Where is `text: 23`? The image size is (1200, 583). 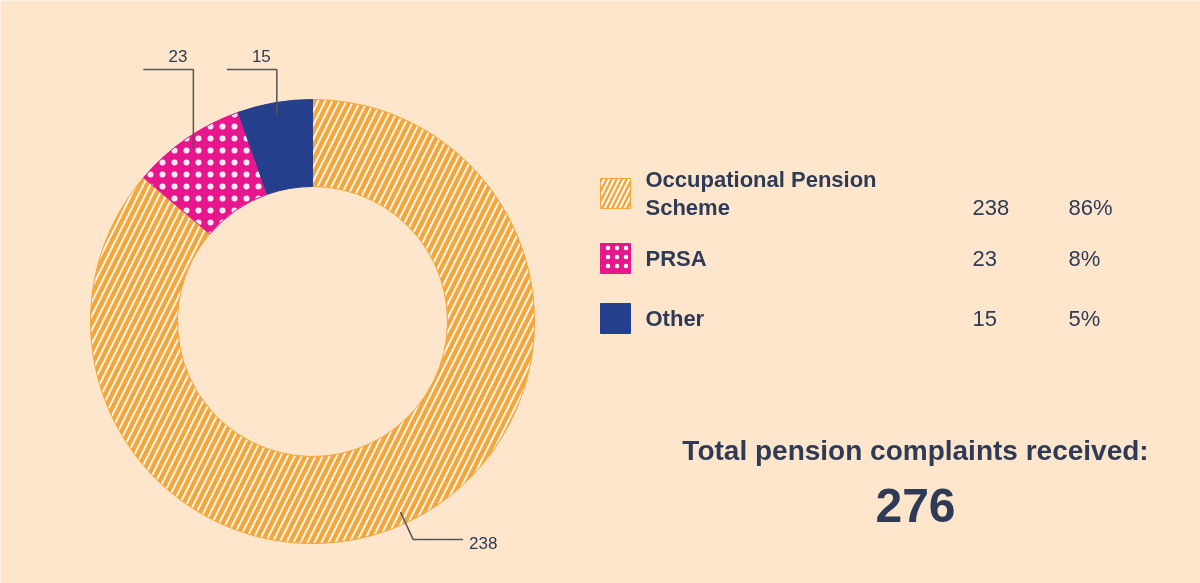 text: 23 is located at coordinates (984, 258).